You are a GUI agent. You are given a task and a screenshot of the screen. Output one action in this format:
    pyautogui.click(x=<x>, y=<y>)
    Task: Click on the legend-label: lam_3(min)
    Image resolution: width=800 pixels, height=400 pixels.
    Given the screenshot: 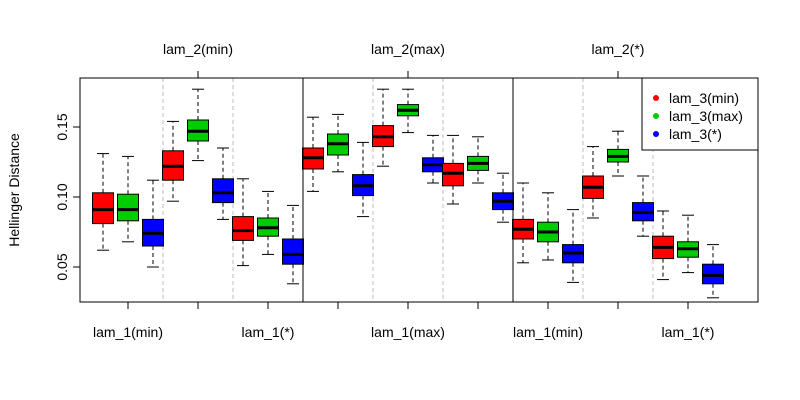 What is the action you would take?
    pyautogui.click(x=704, y=98)
    